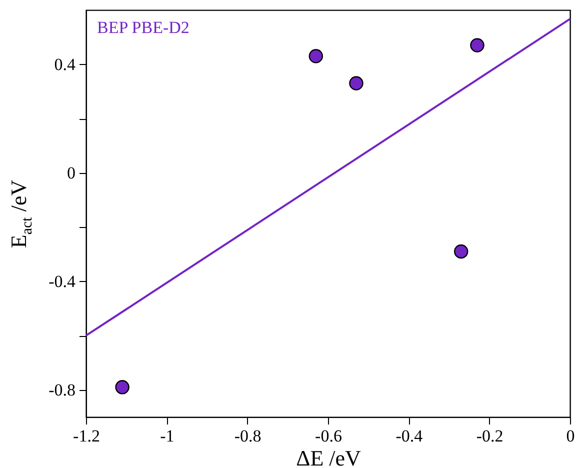 Image resolution: width=579 pixels, height=468 pixels. What do you see at coordinates (248, 436) in the screenshot?
I see `x-tick-label: -0.8` at bounding box center [248, 436].